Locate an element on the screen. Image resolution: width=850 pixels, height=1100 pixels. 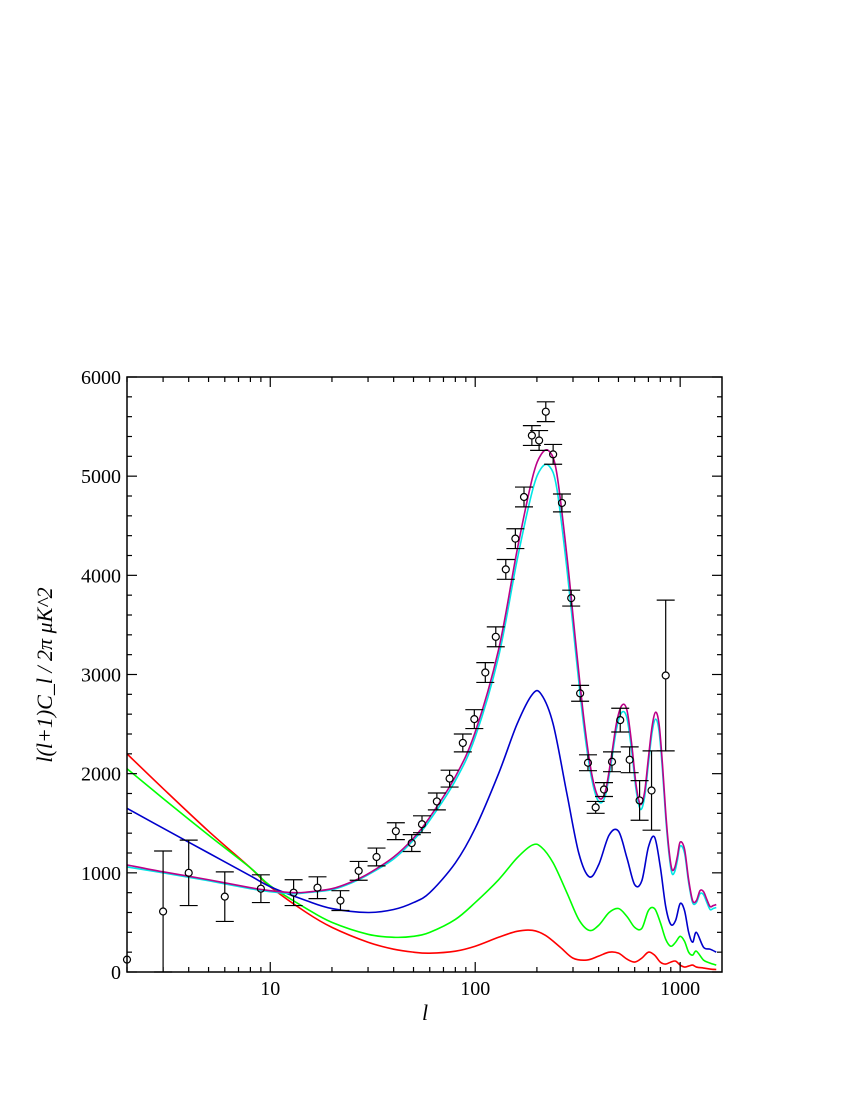
x-tick-label: 1000 is located at coordinates (680, 989).